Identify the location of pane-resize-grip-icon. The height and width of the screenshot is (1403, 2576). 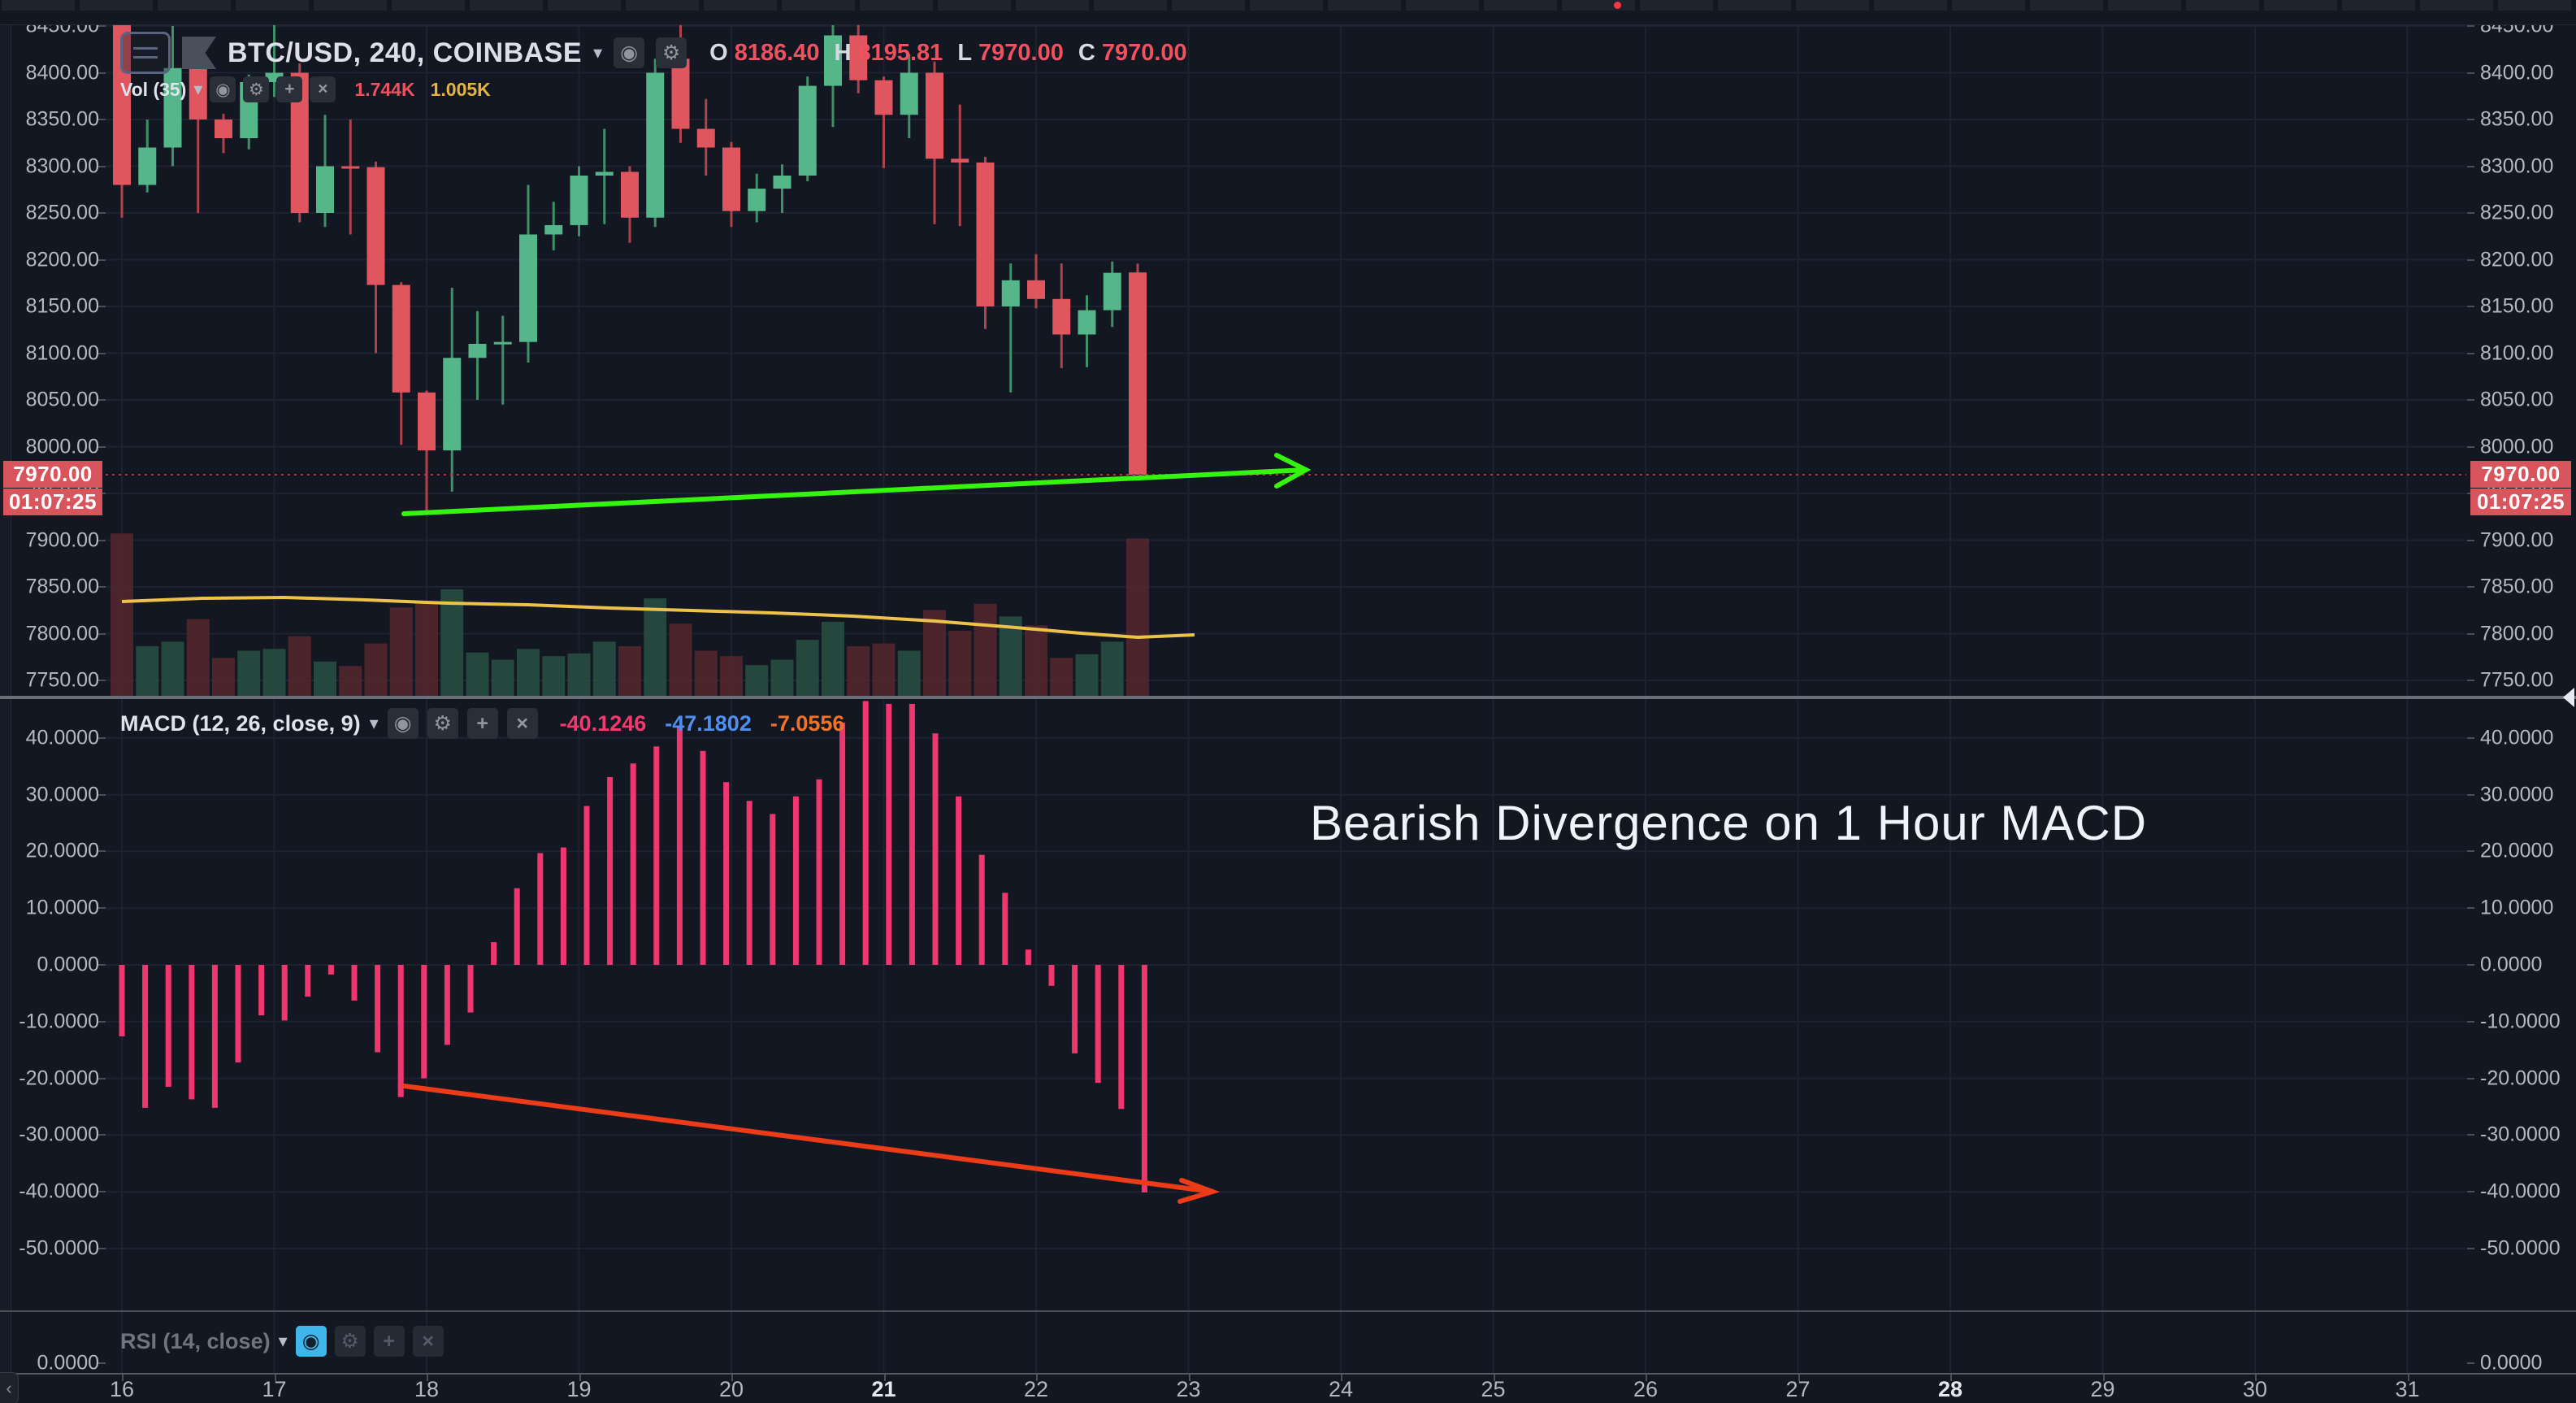
(2568, 697).